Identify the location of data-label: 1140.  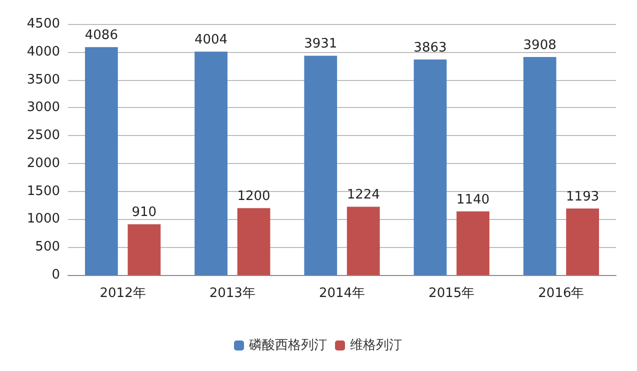
(473, 200).